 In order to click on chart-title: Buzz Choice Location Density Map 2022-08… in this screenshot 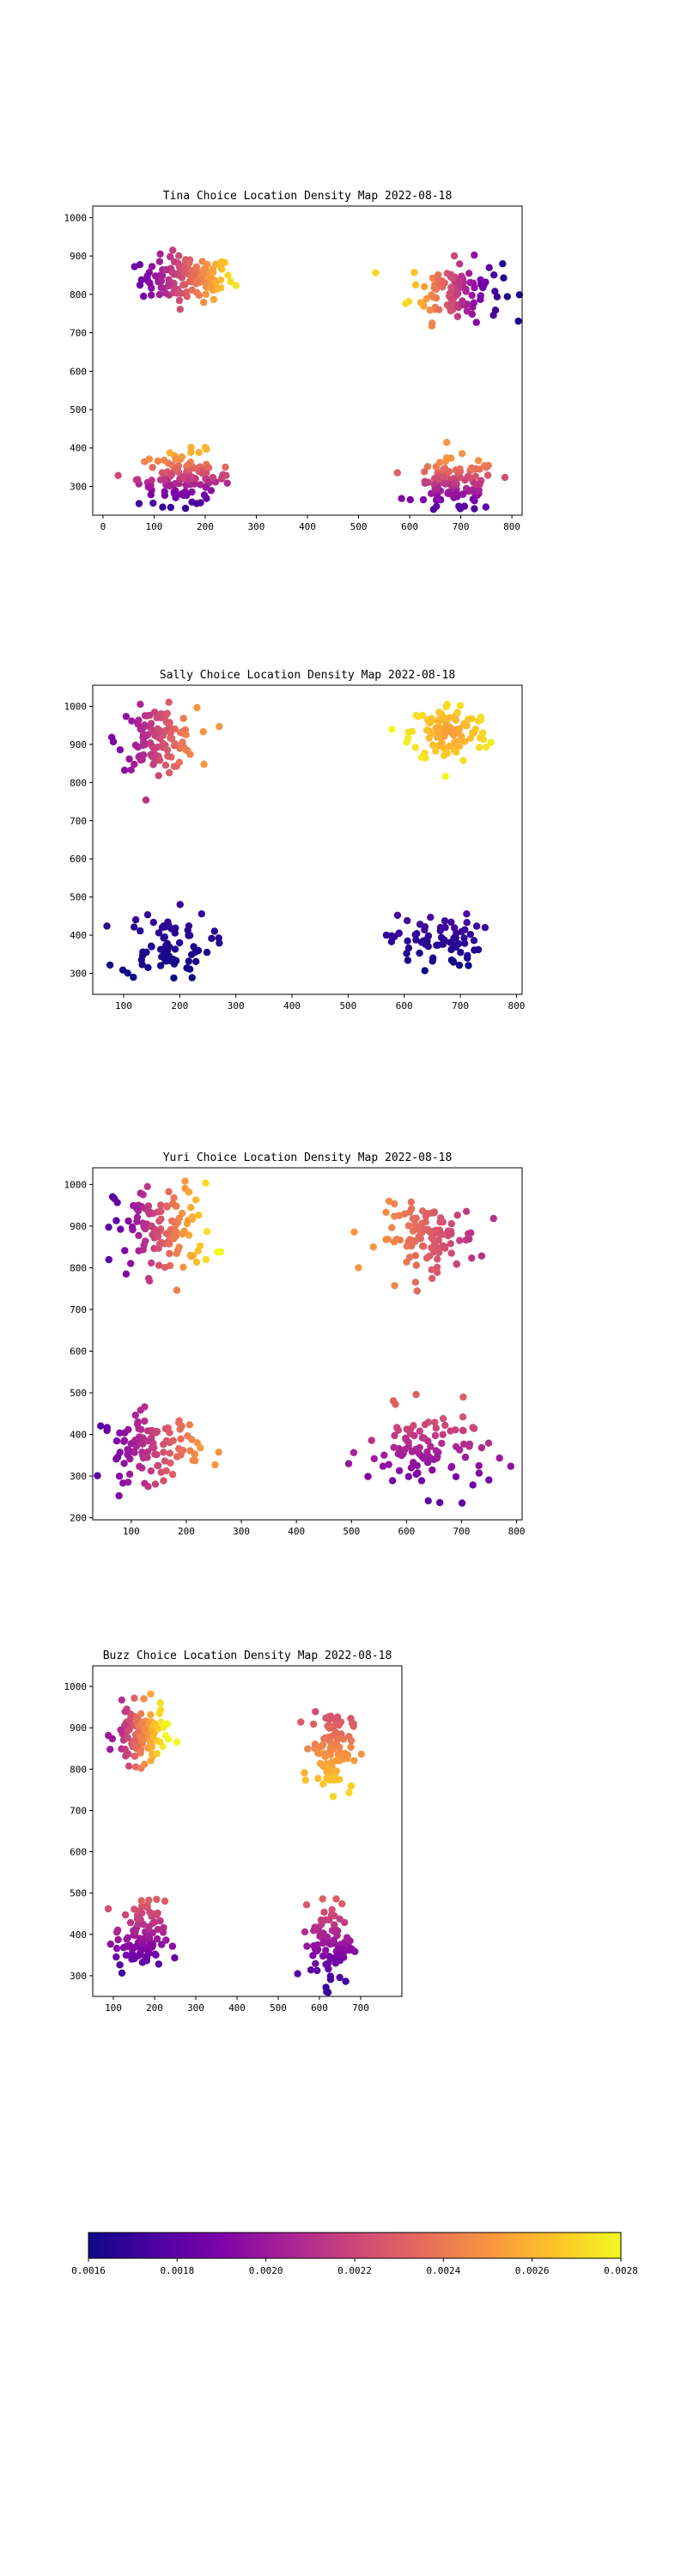, I will do `click(247, 1656)`.